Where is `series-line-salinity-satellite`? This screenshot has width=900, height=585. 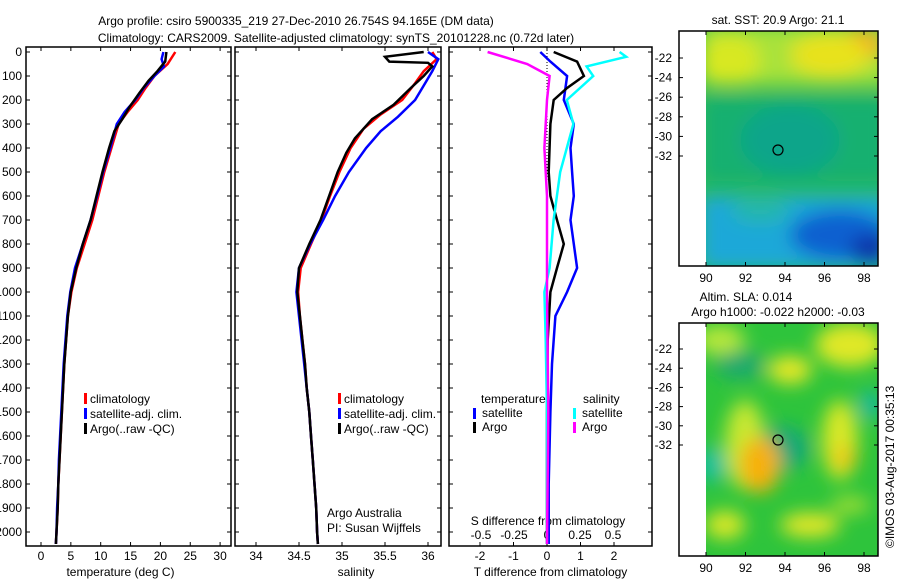
series-line-salinity-satellite is located at coordinates (586, 297).